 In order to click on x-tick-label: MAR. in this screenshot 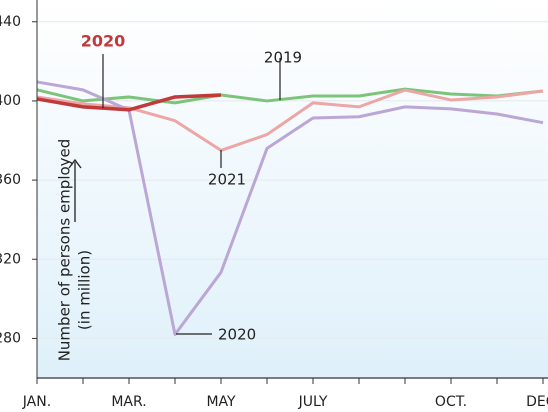, I will do `click(128, 402)`.